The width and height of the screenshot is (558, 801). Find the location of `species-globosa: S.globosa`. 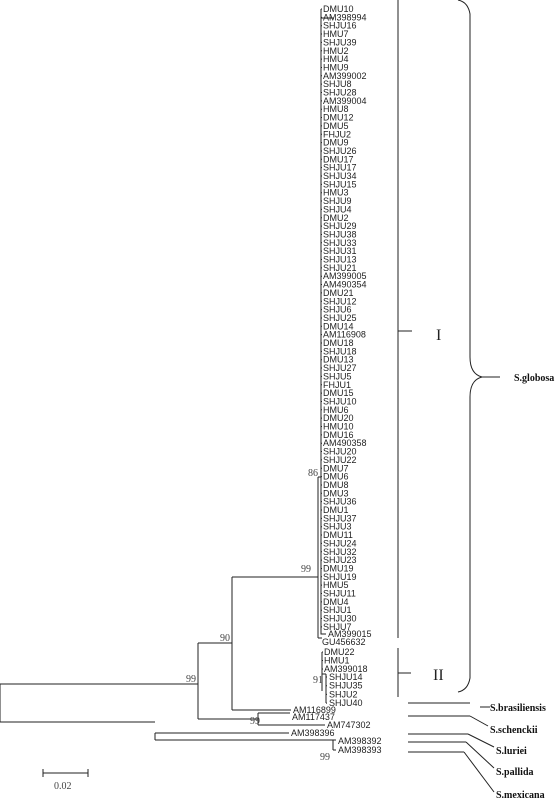

species-globosa: S.globosa is located at coordinates (534, 378).